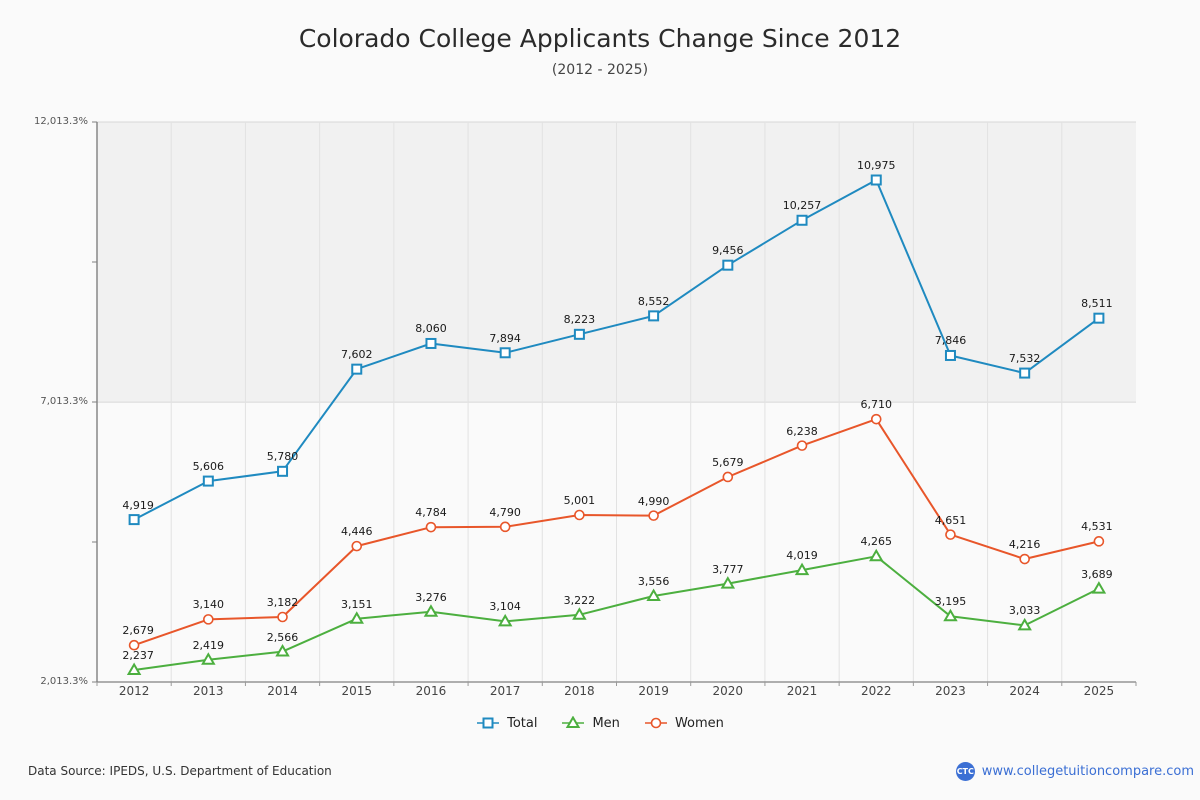 This screenshot has height=800, width=1200. I want to click on point-value-label: 8,223, so click(579, 320).